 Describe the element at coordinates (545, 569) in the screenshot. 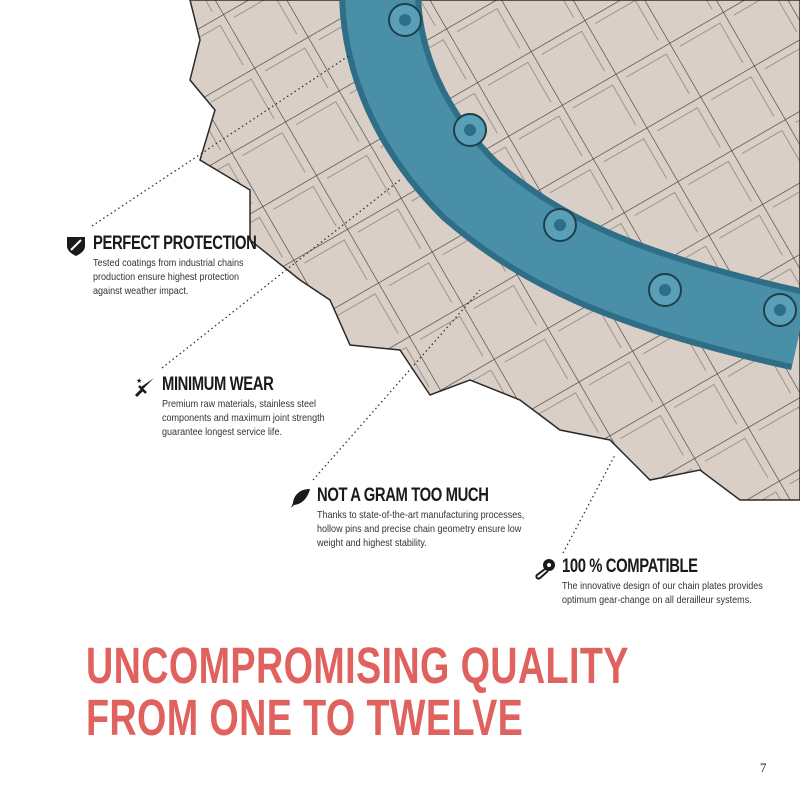

I see `chain-tool-icon` at that location.